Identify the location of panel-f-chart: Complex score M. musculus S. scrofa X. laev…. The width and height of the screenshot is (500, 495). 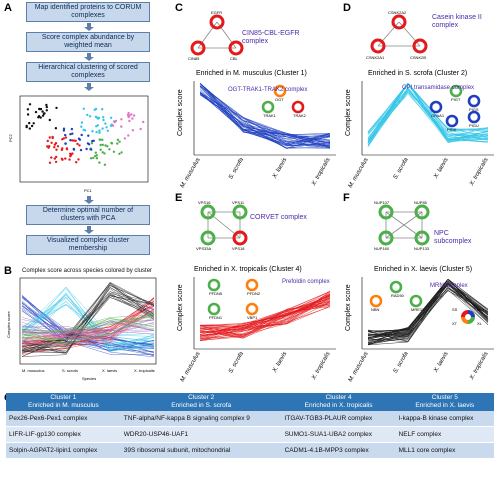
(419, 330).